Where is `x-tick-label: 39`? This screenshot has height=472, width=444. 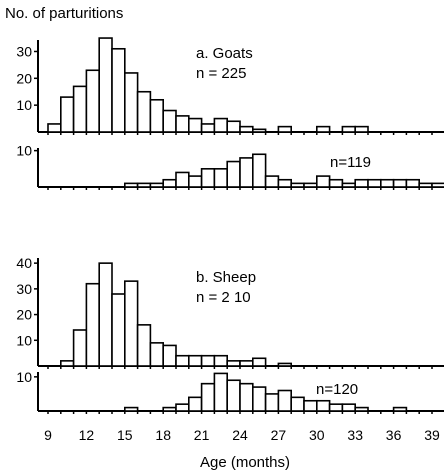 x-tick-label: 39 is located at coordinates (432, 435).